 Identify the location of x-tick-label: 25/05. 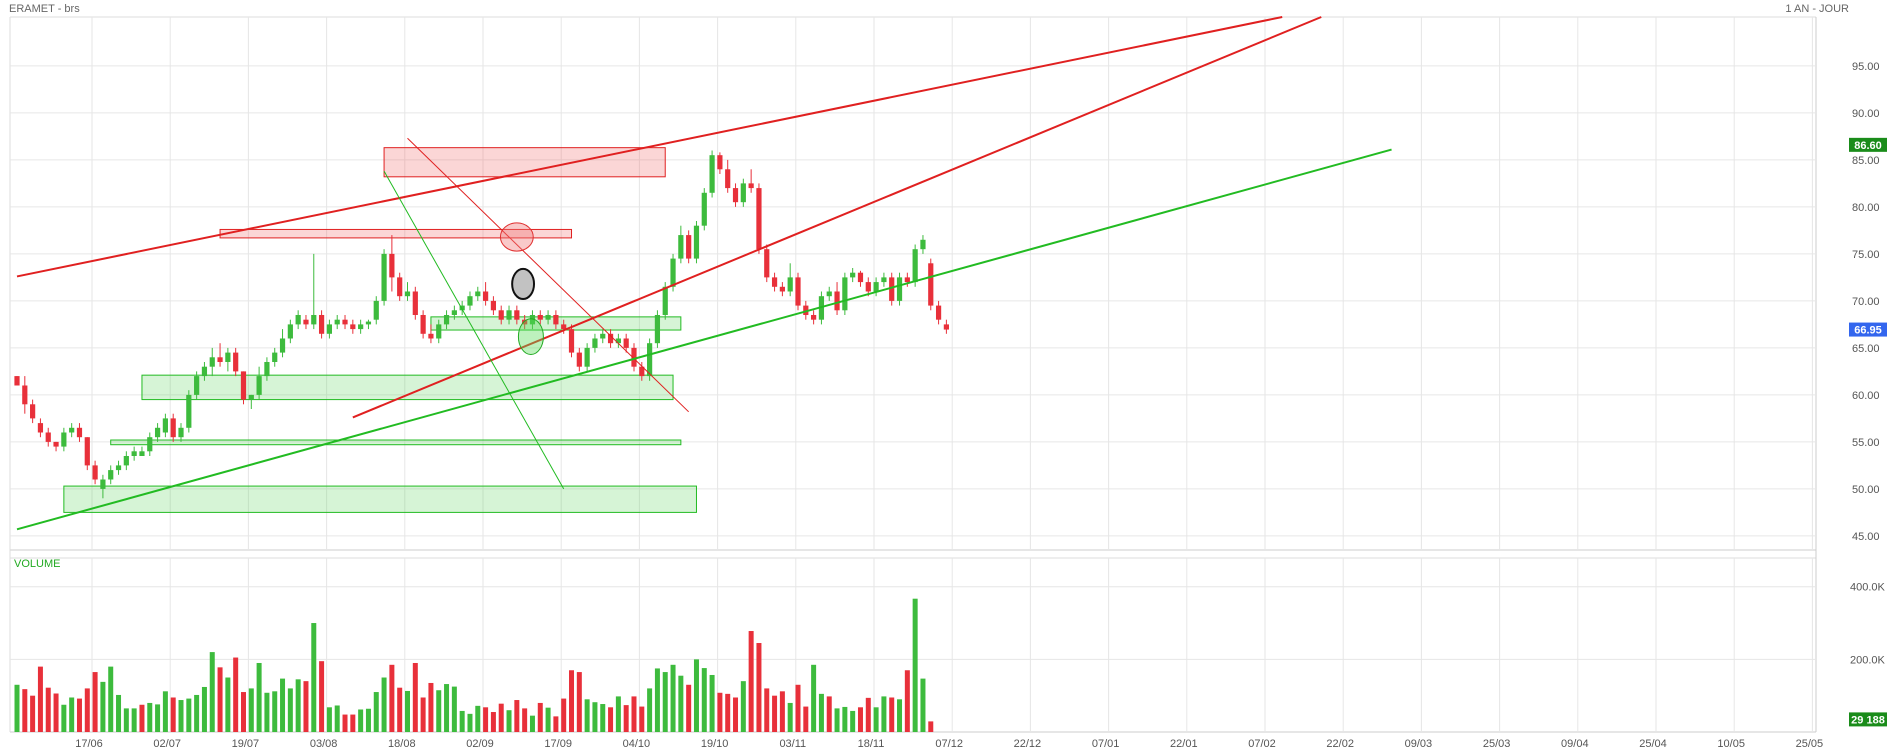
(1810, 744).